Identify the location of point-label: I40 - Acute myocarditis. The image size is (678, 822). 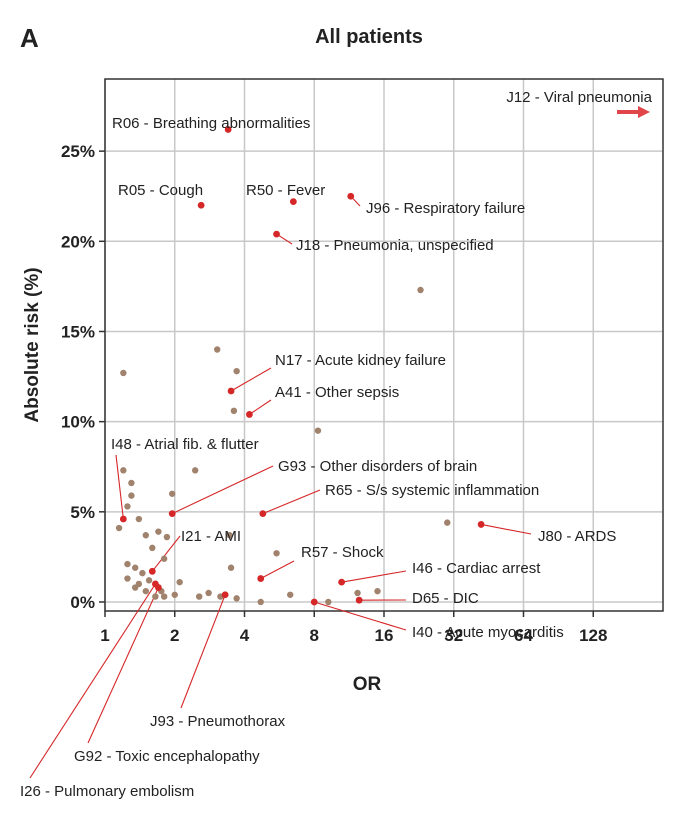
(488, 632).